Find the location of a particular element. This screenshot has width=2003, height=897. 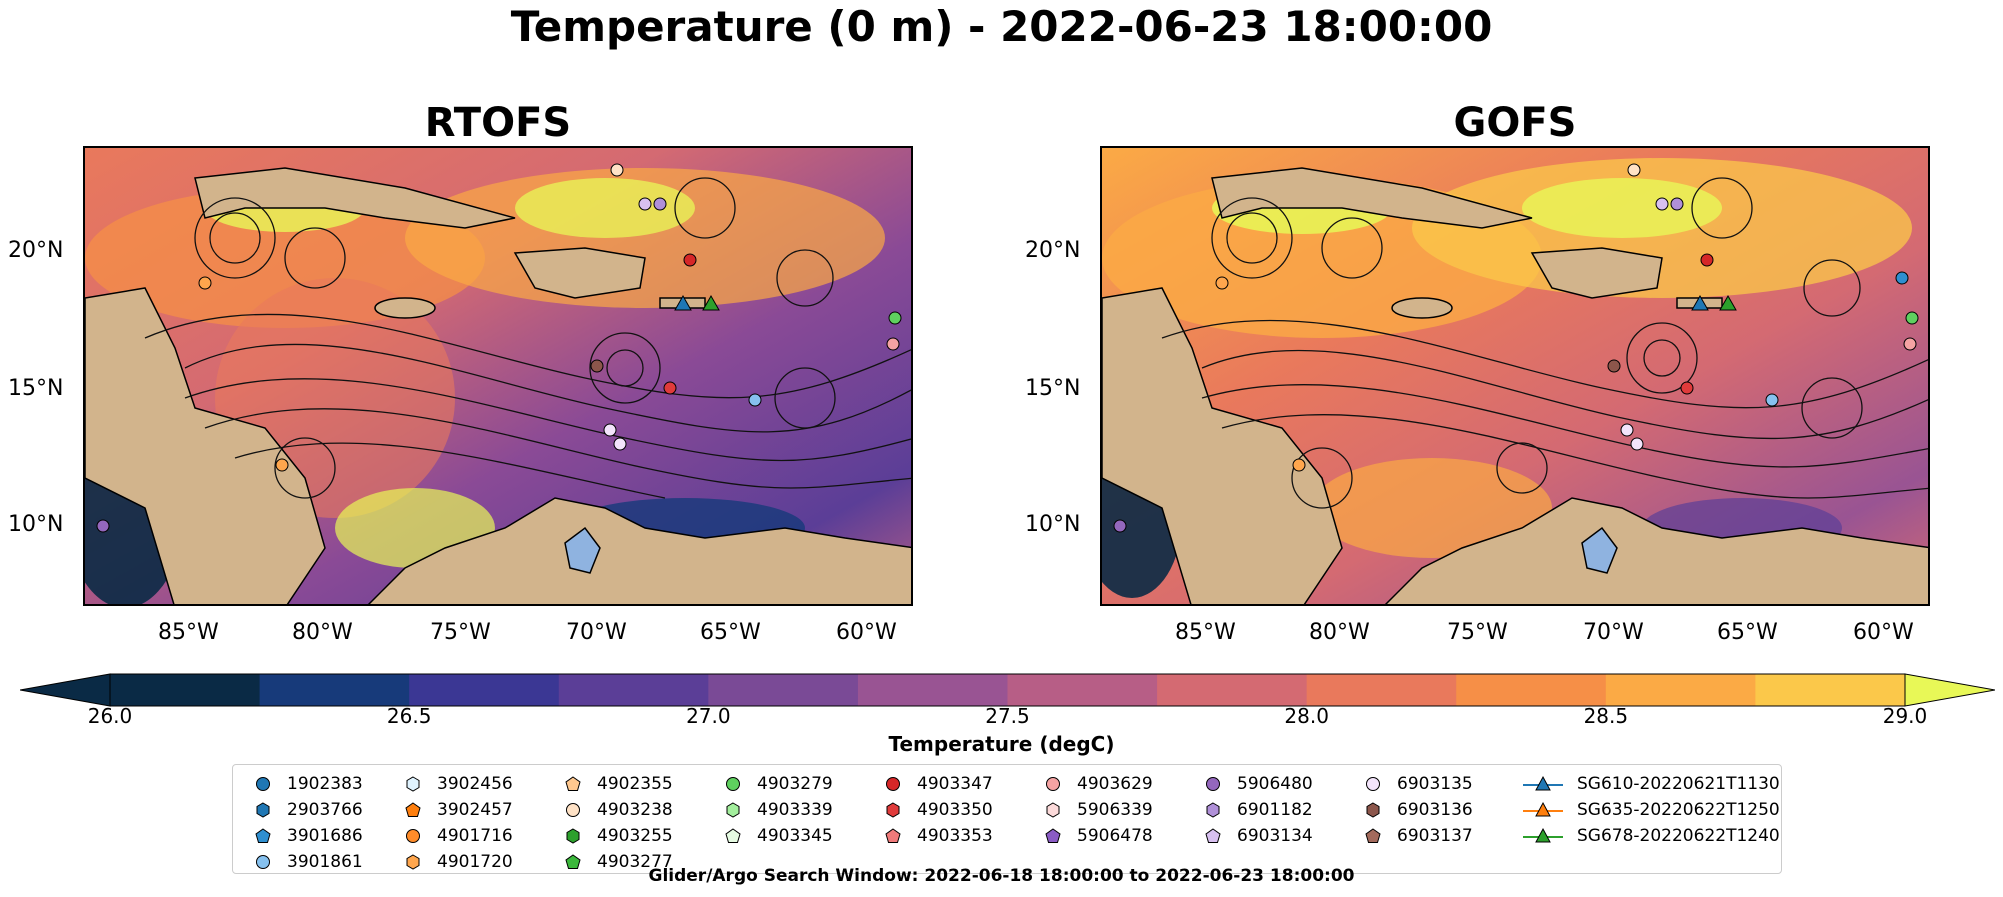

legend-item-label: 2903766 is located at coordinates (325, 810).